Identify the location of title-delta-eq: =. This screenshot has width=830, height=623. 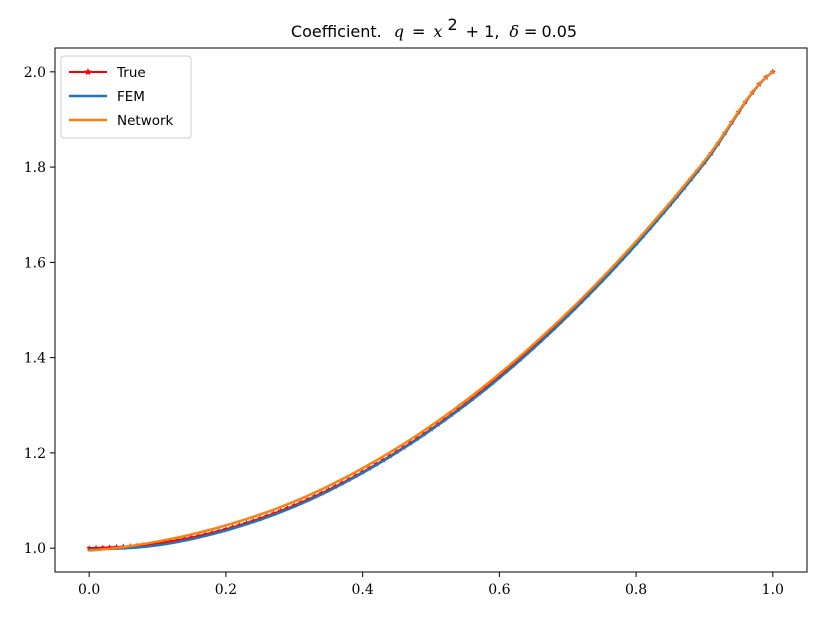
(530, 31).